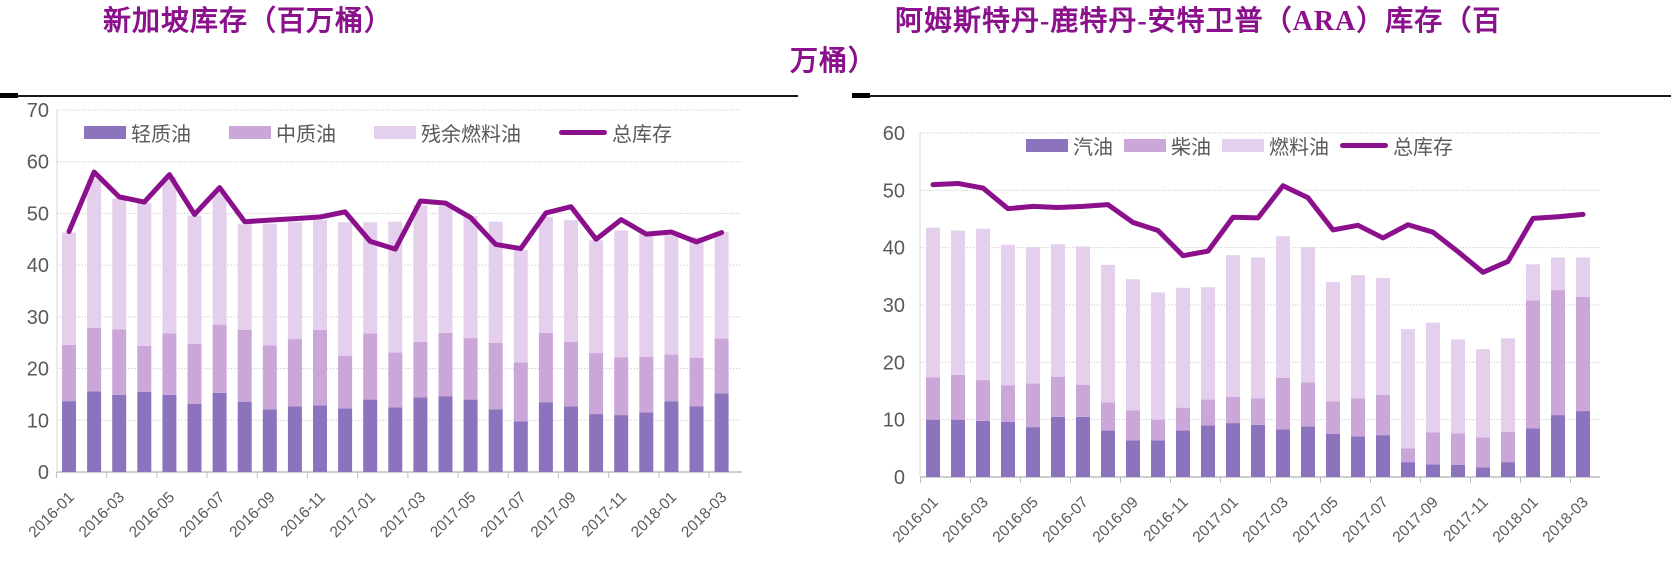  I want to click on legend-label: 轻质油, so click(161, 135).